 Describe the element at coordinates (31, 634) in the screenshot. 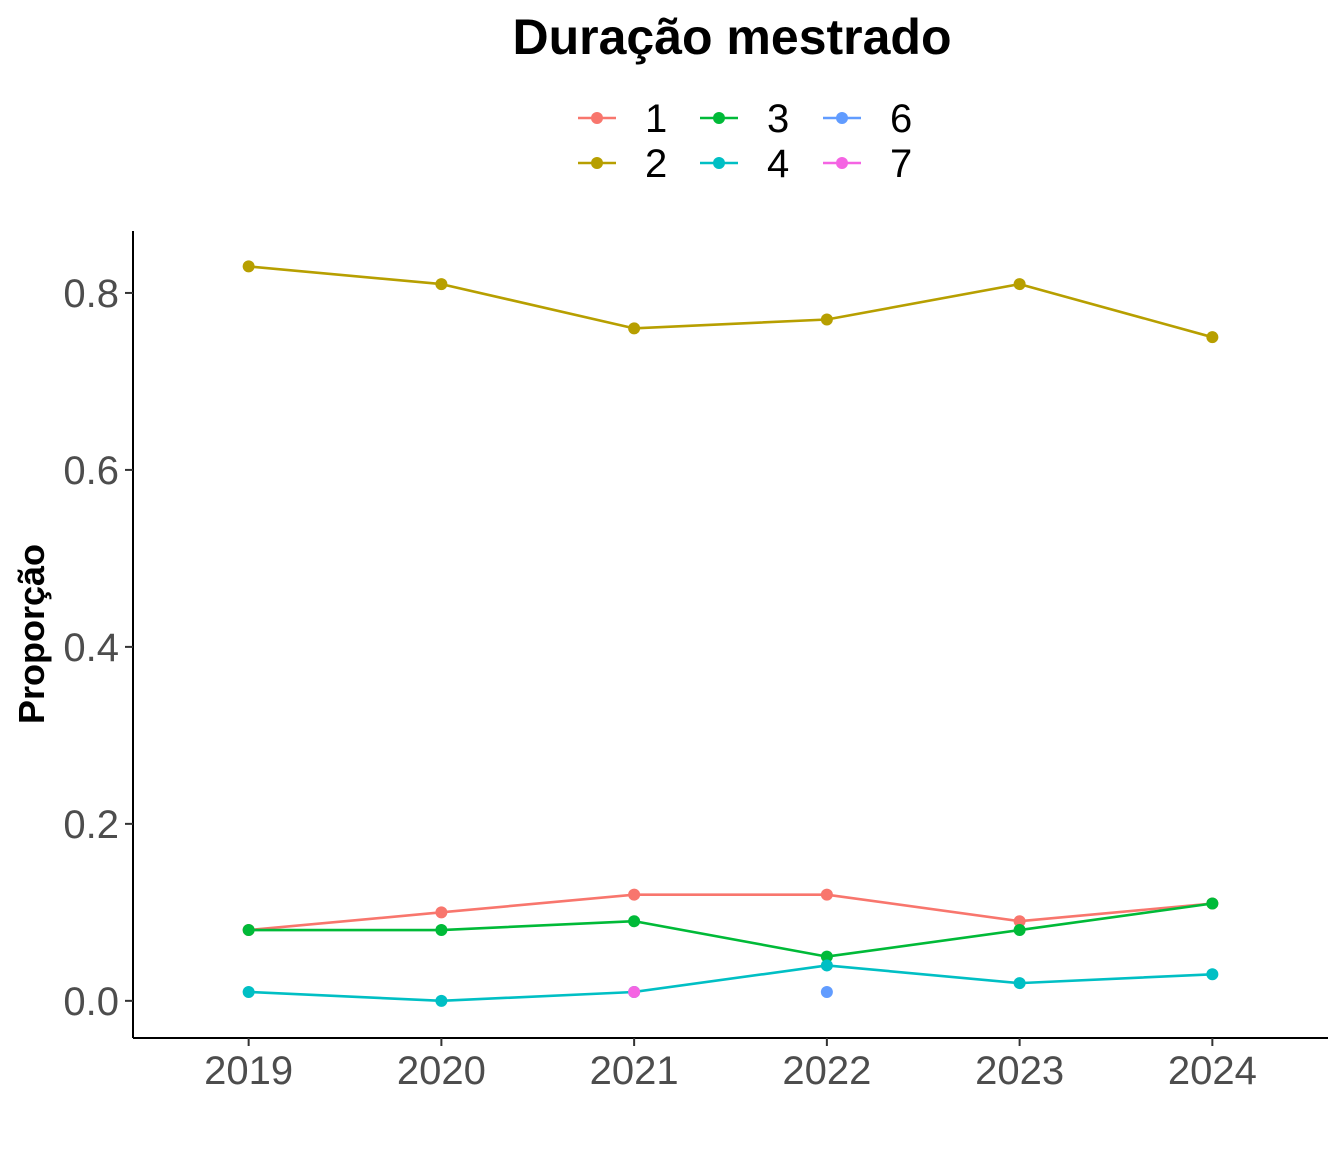

I see `y-axis-title: Proporção` at that location.